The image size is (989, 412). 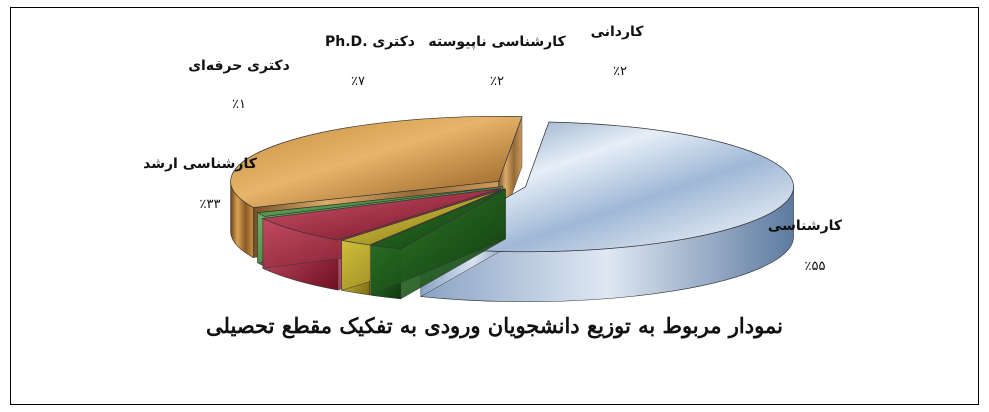 I want to click on slice-label: کارشناسی, so click(x=805, y=226).